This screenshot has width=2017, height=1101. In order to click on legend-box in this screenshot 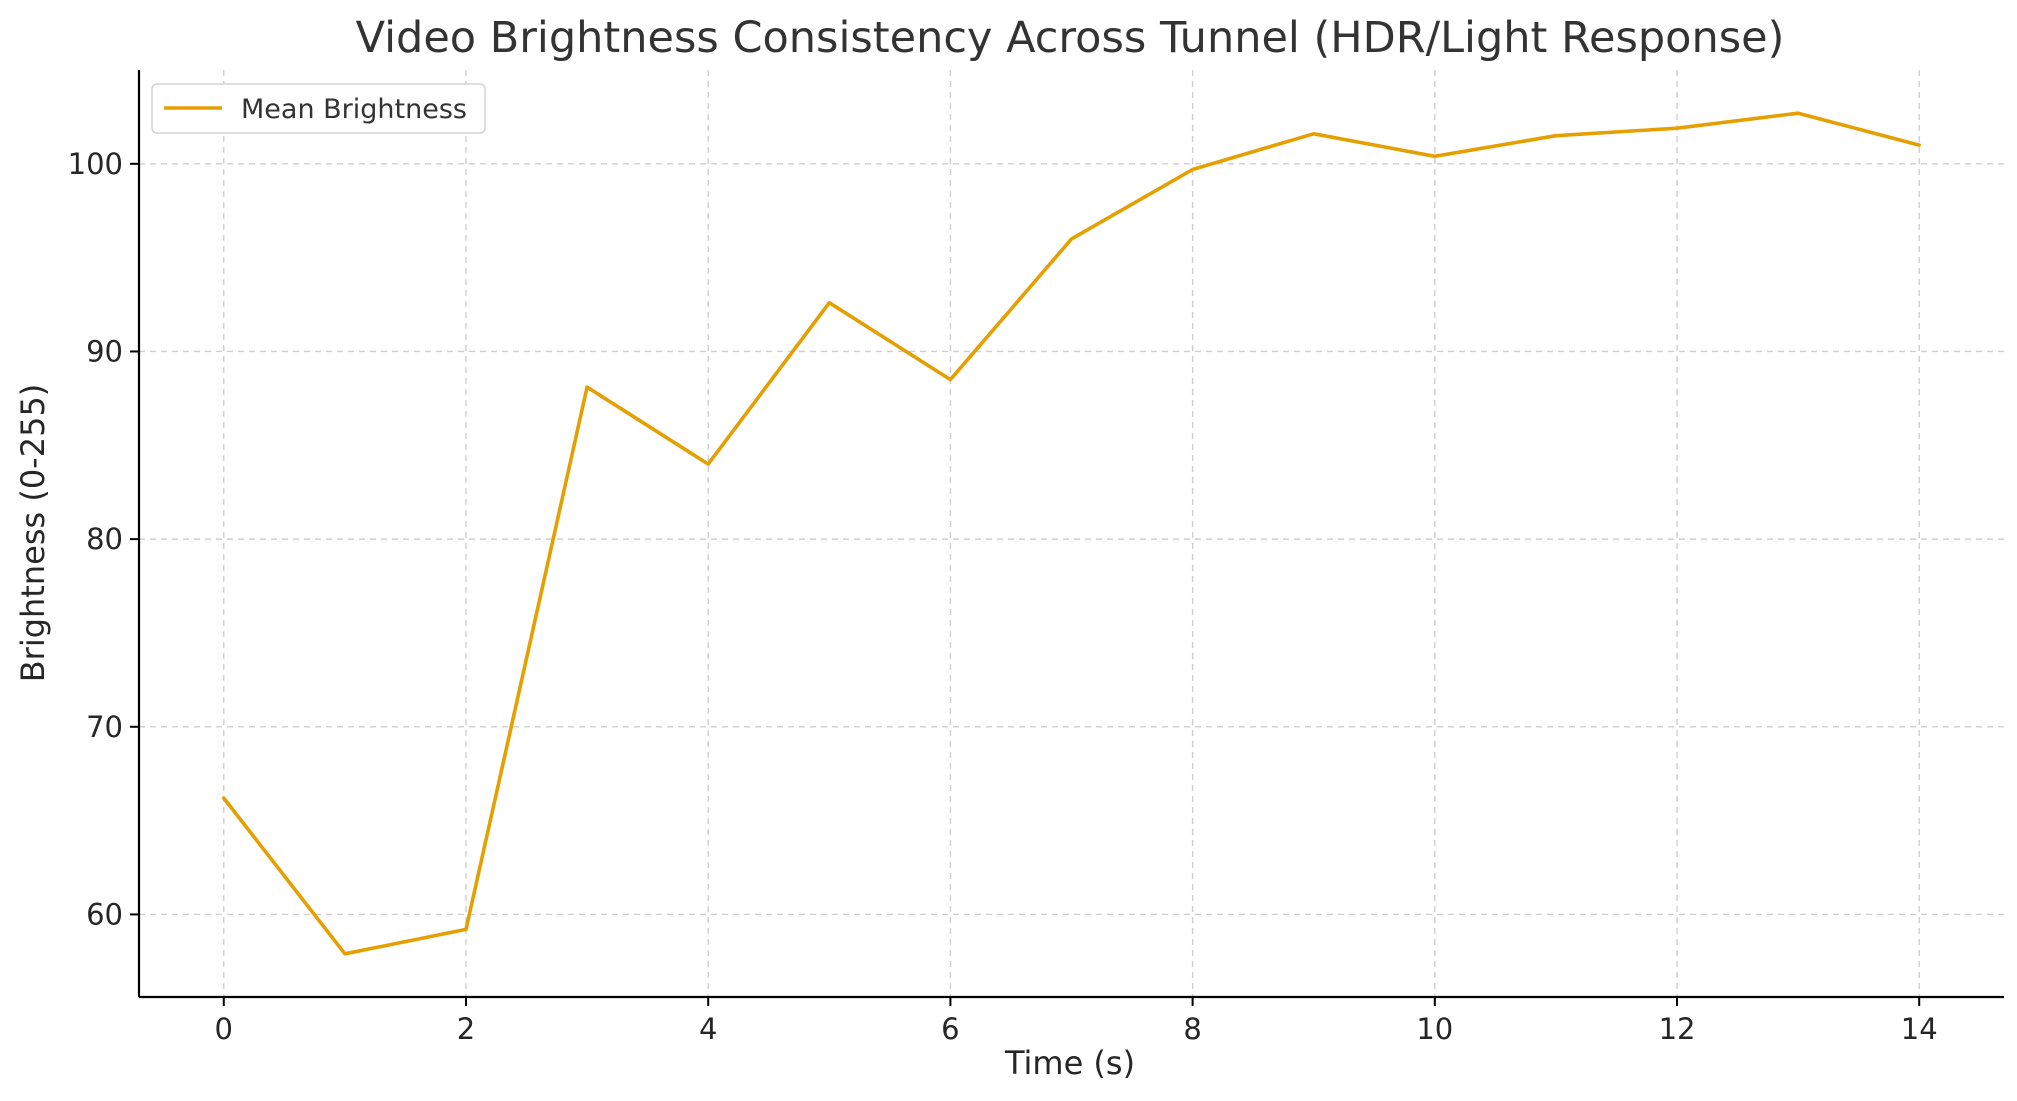, I will do `click(318, 108)`.